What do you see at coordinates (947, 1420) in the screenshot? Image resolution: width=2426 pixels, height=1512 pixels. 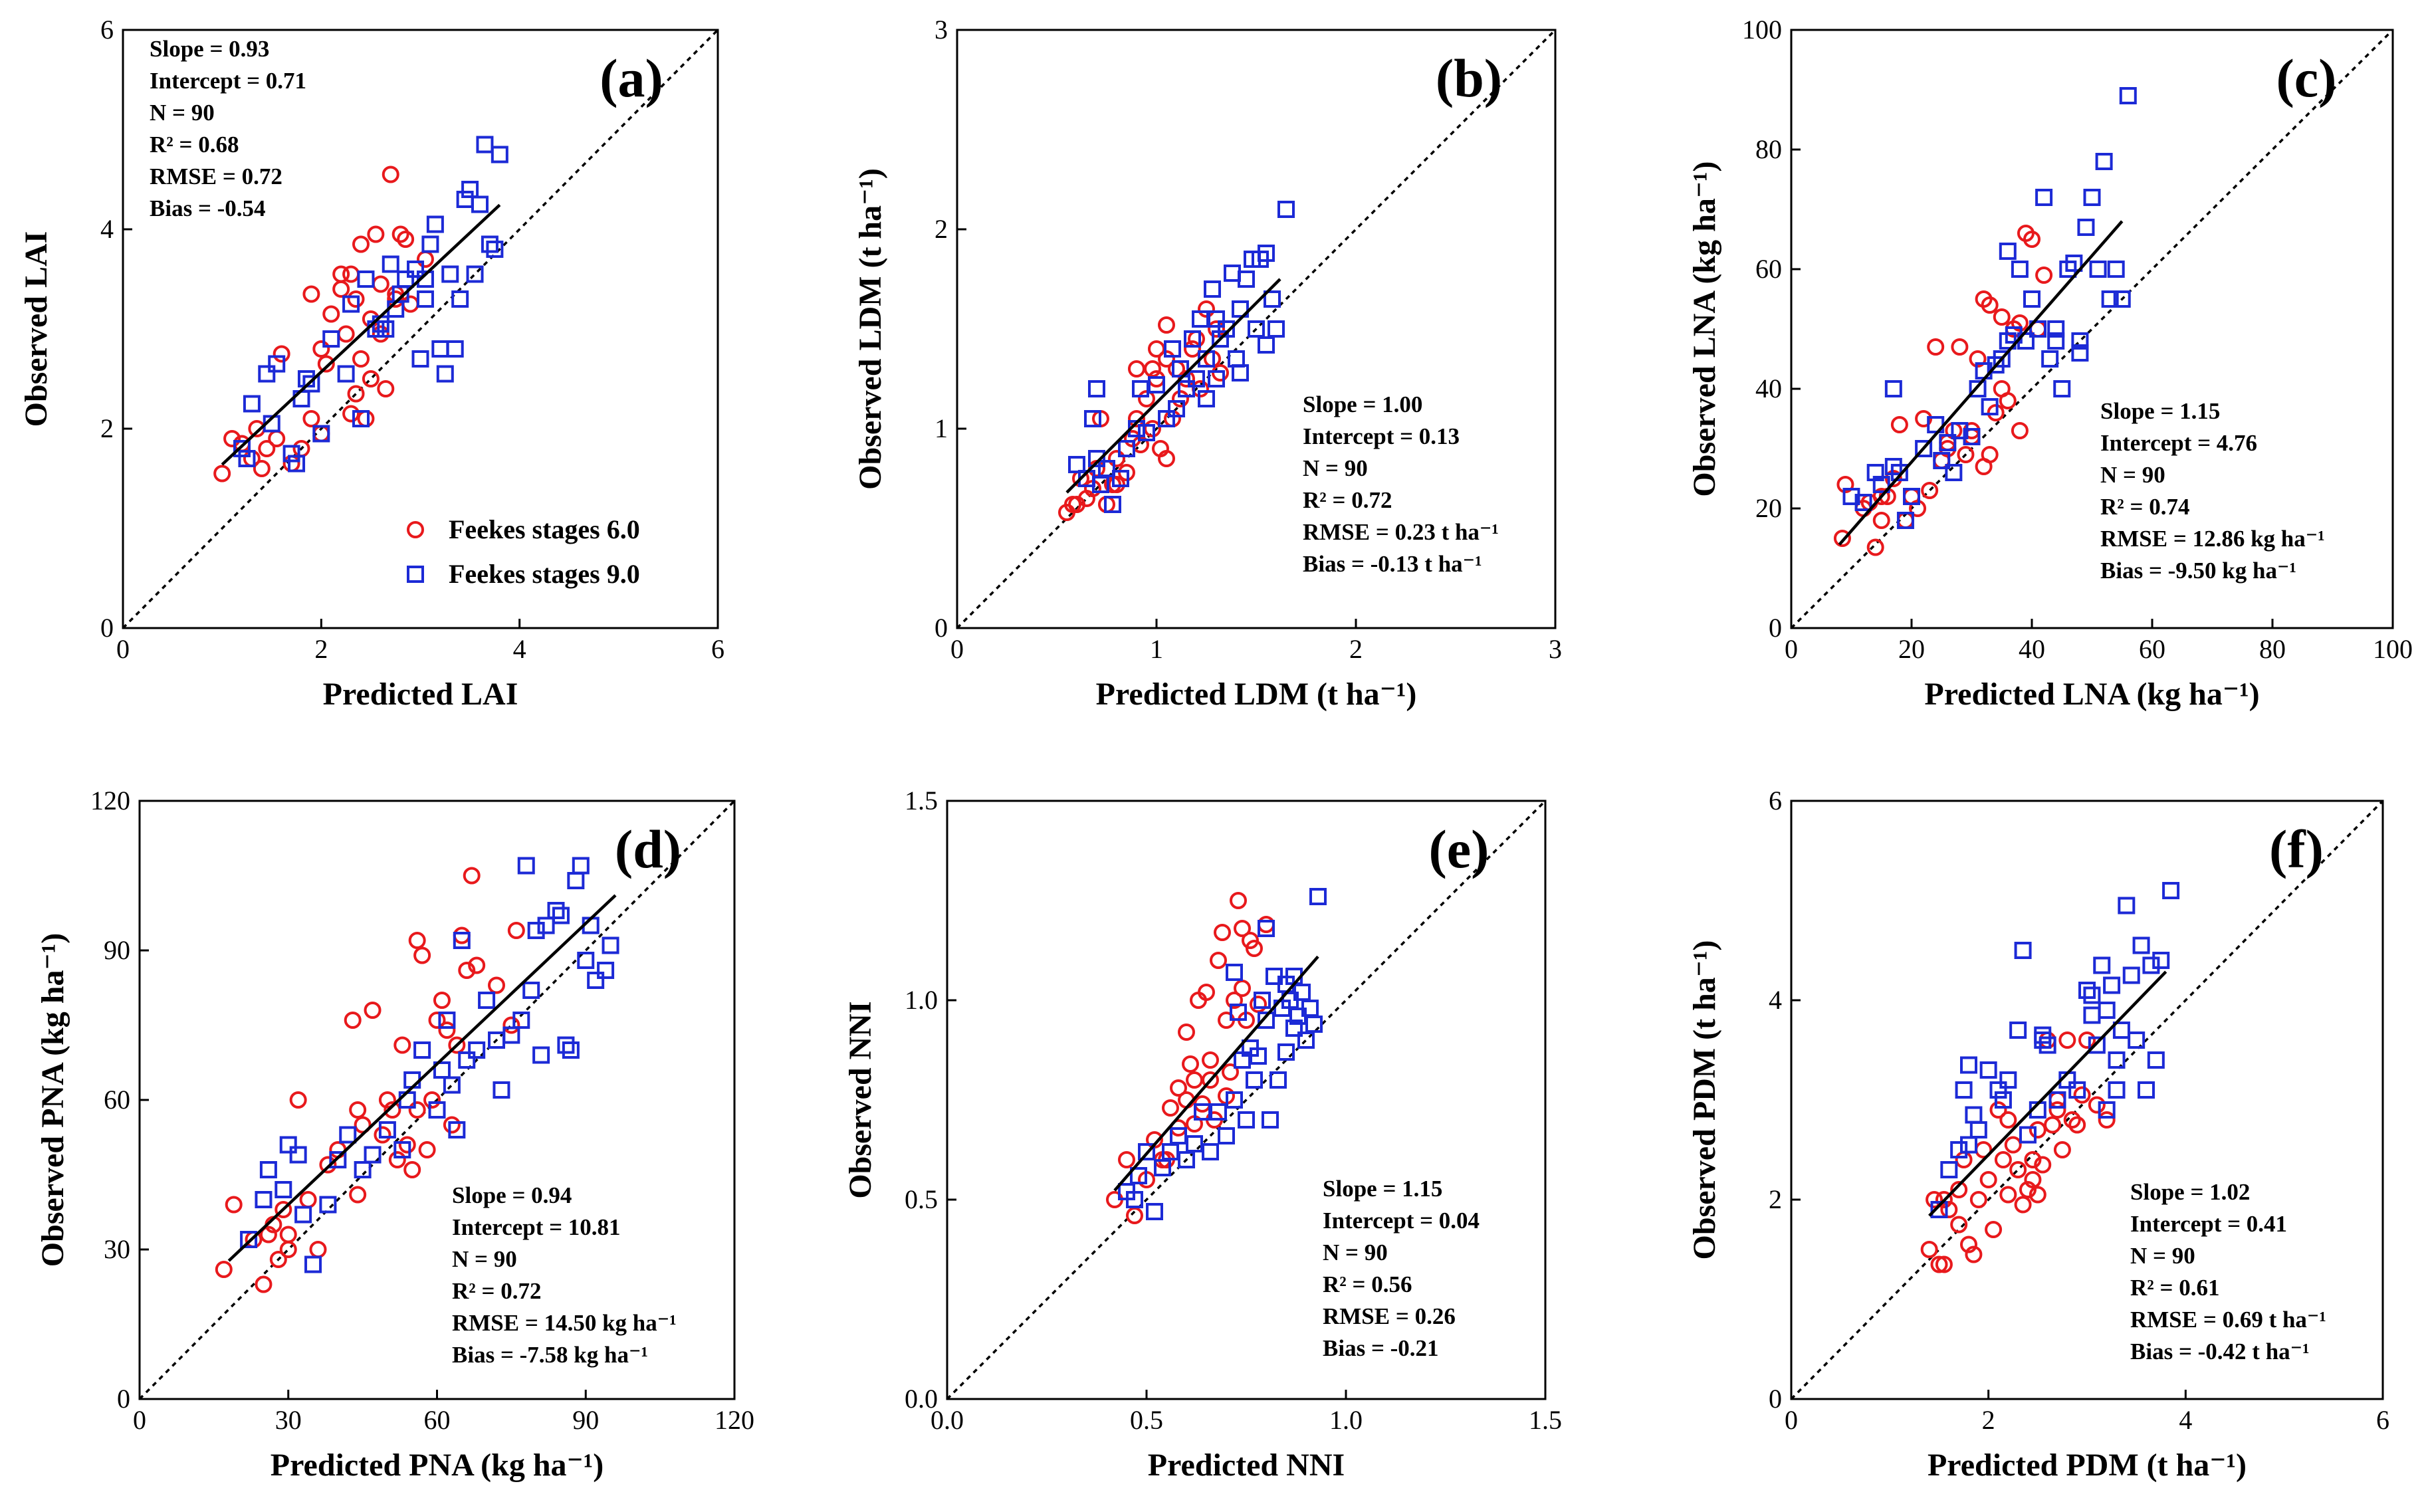 I see `x-tick-label: 0.0` at bounding box center [947, 1420].